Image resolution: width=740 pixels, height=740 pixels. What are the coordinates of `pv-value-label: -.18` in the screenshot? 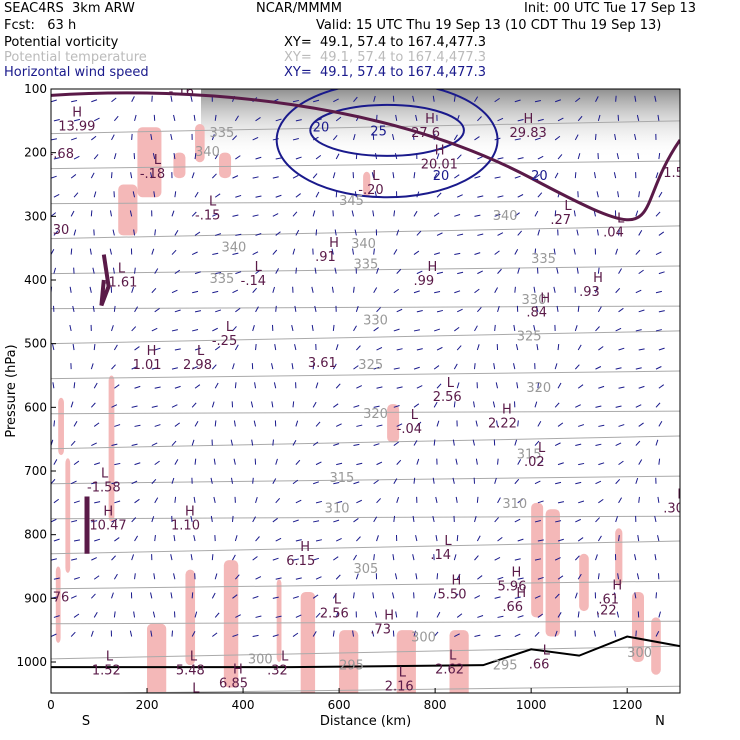 It's located at (152, 174).